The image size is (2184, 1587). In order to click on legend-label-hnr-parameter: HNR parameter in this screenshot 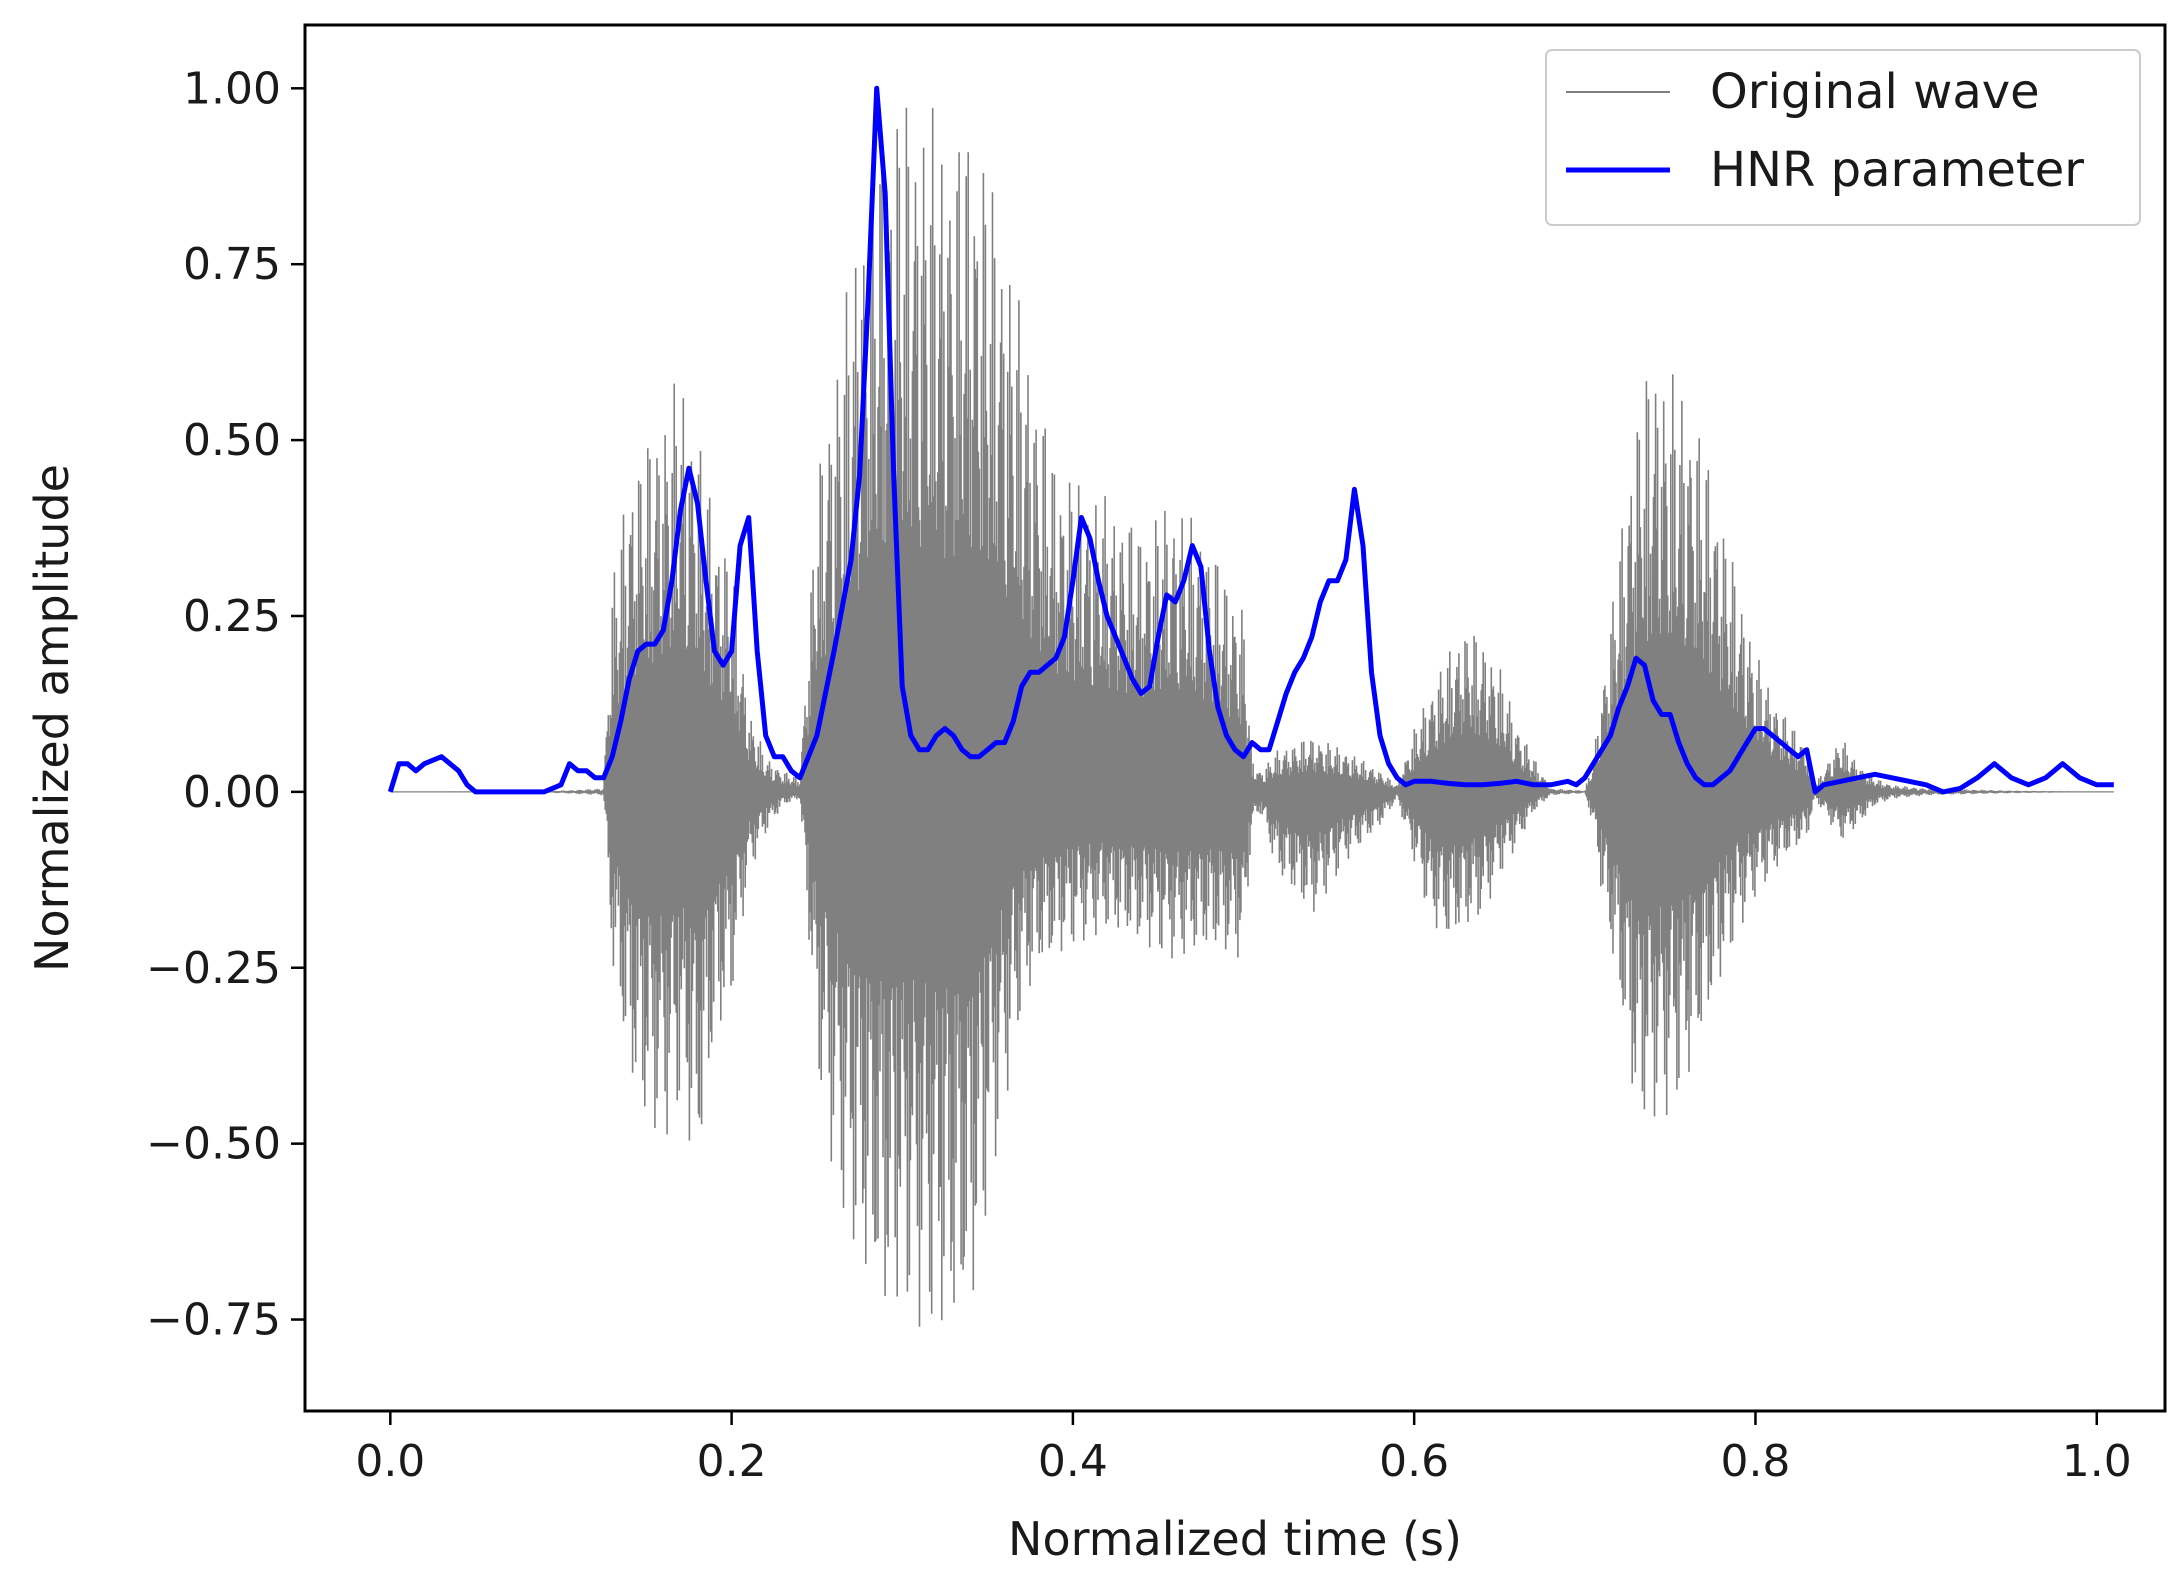, I will do `click(1897, 170)`.